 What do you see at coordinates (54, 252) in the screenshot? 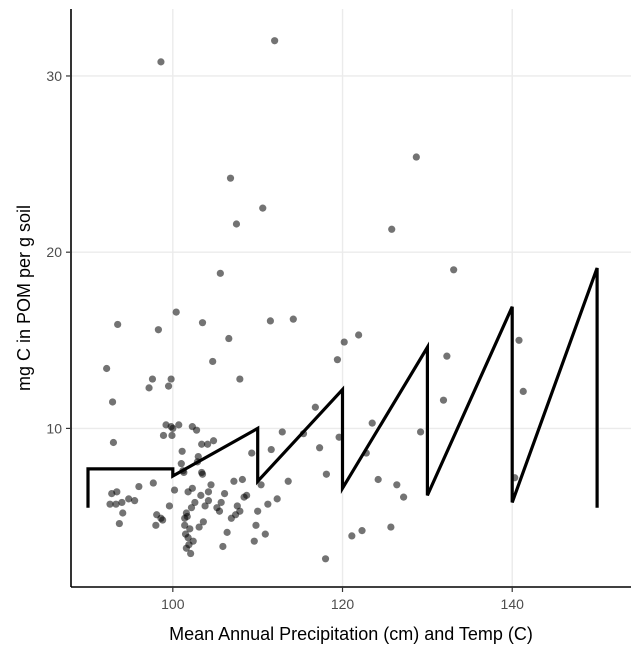
I see `y-tick-label: 20` at bounding box center [54, 252].